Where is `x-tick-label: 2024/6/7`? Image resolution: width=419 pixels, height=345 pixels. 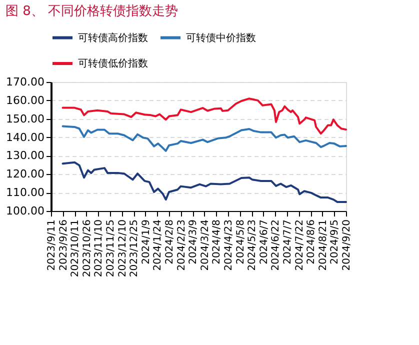 x-tick-label: 2024/6/7 is located at coordinates (264, 242).